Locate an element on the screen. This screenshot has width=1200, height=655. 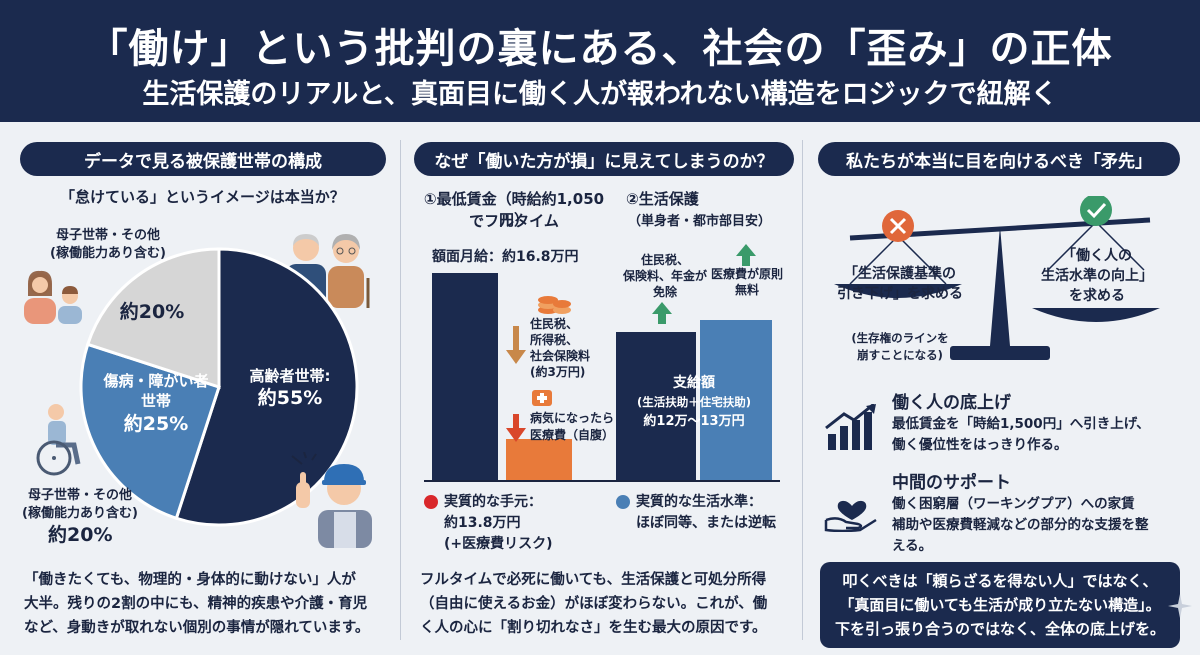
col2-title-1: ②生活保護 is located at coordinates (662, 199).